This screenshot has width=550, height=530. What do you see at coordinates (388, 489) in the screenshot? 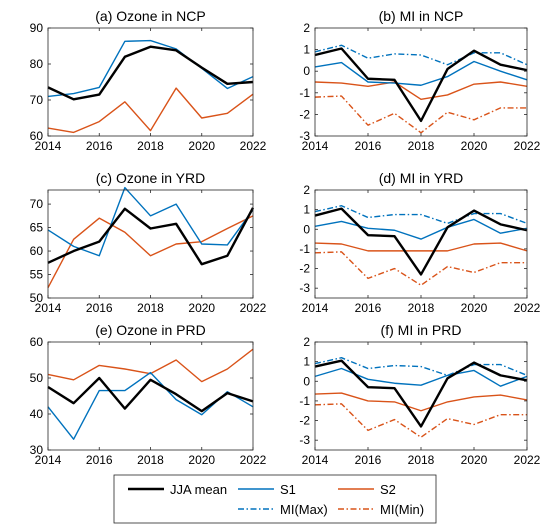
I see `legend-label-s2: S2` at bounding box center [388, 489].